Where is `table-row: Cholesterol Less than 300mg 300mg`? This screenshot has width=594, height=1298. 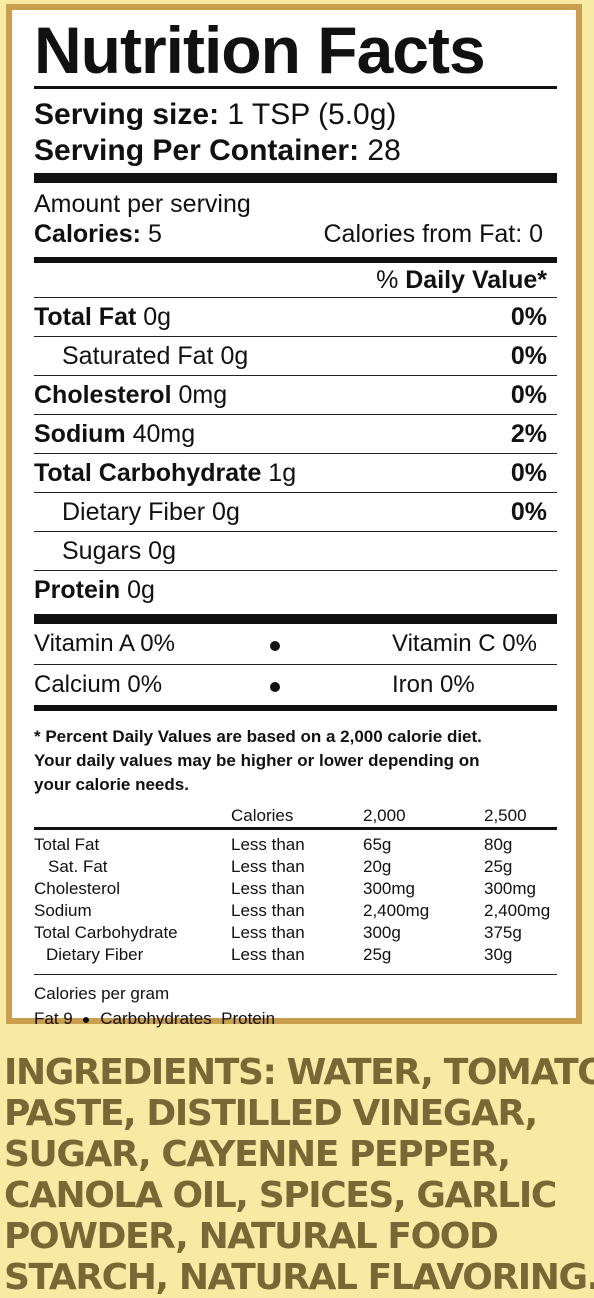
table-row: Cholesterol Less than 300mg 300mg is located at coordinates (295, 889).